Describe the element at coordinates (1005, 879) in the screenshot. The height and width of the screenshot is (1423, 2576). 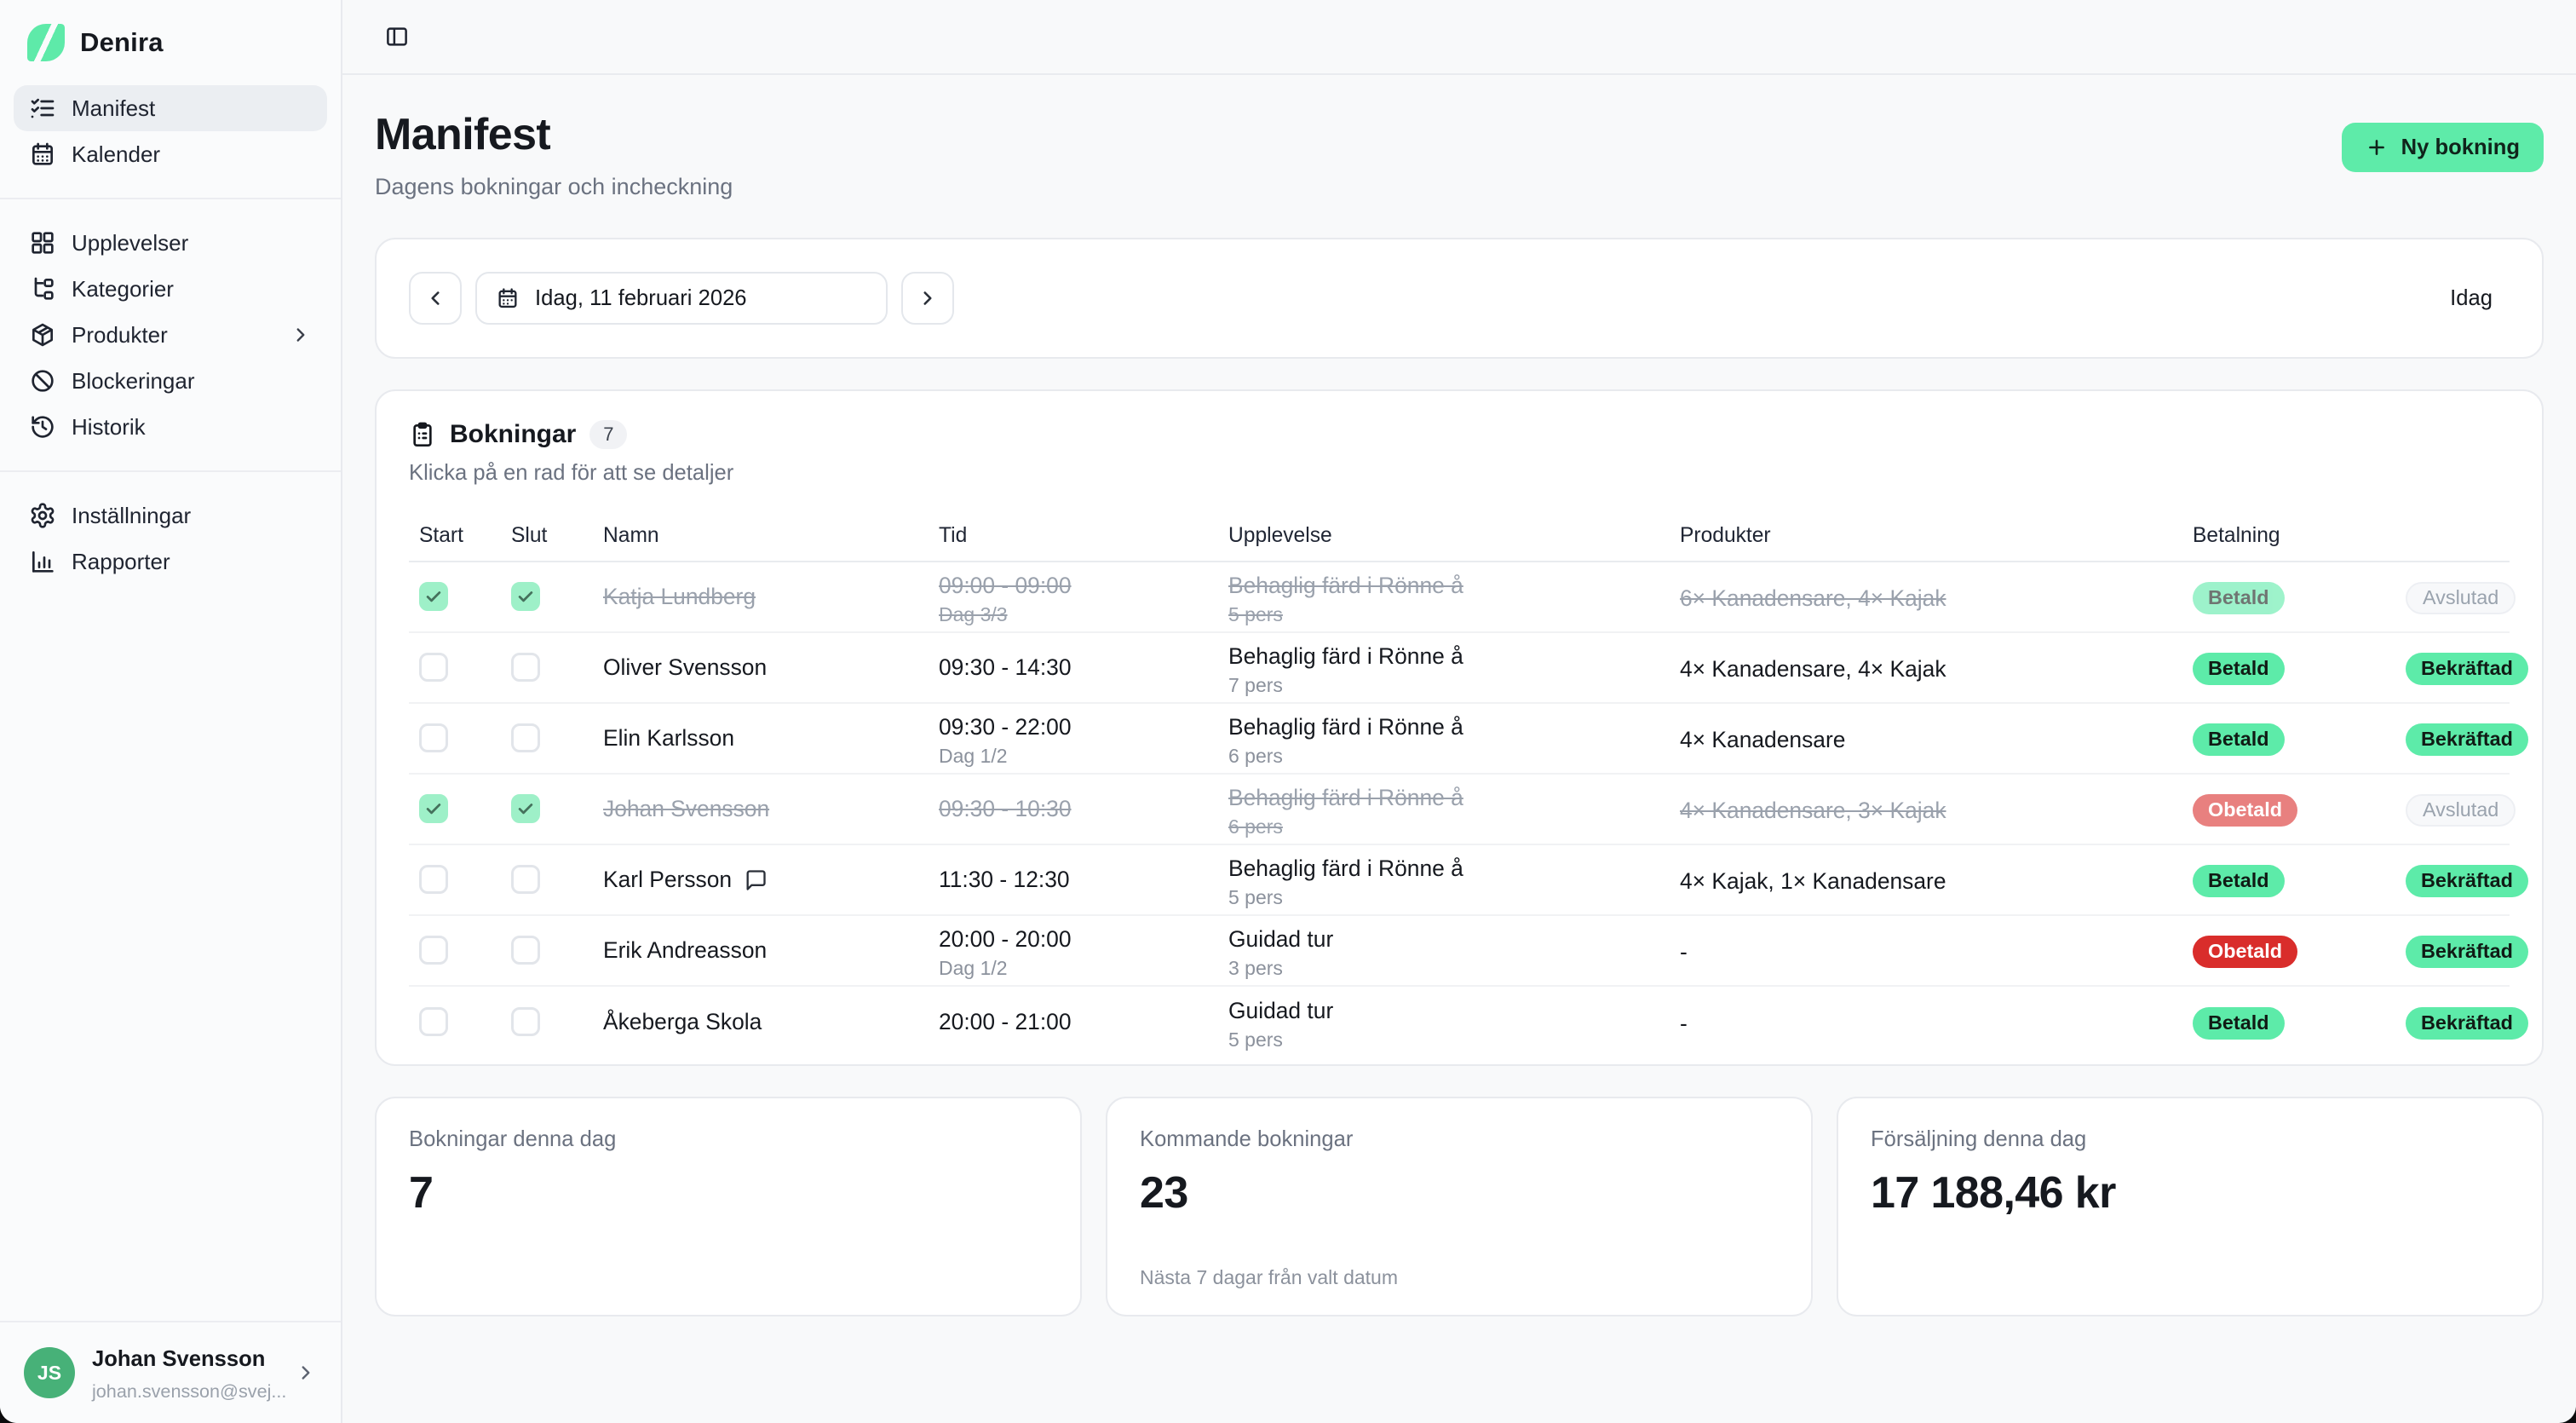
I see `booking-time: 11:30 - 12:30` at that location.